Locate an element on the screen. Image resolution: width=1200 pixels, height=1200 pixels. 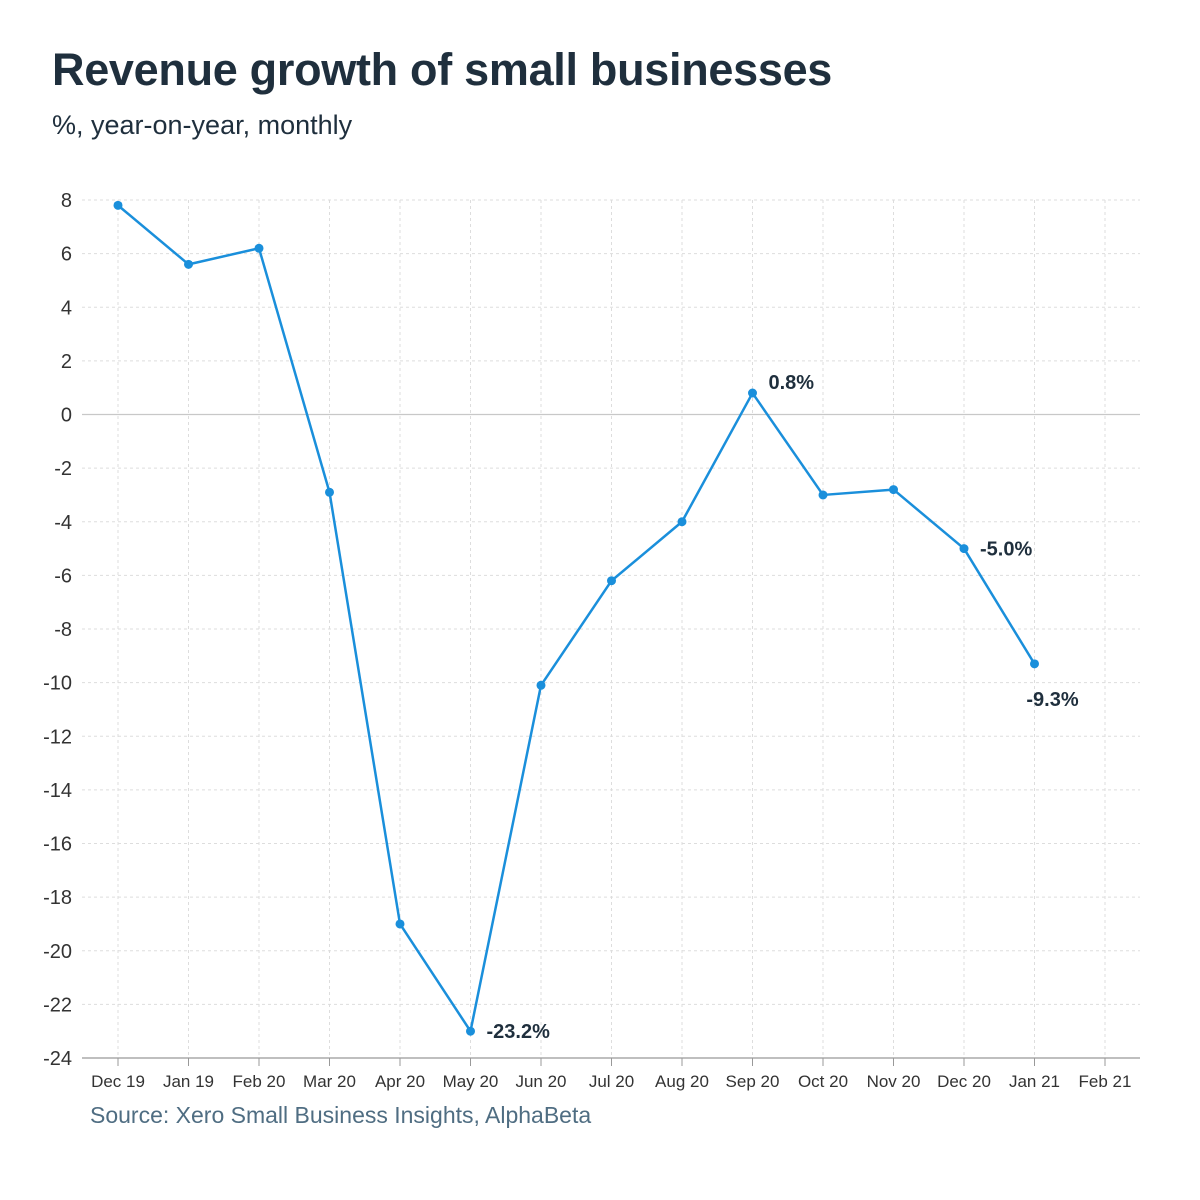
y-tick-label: 8 is located at coordinates (66, 201).